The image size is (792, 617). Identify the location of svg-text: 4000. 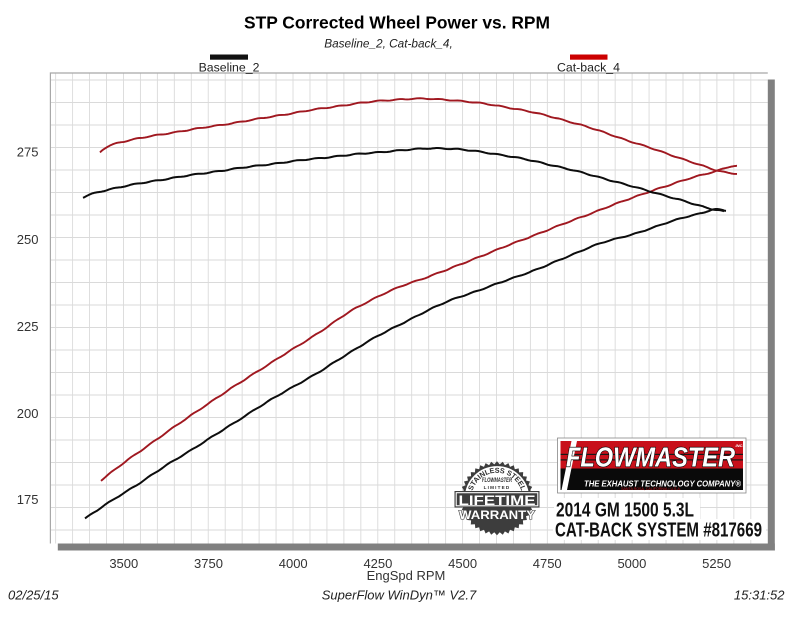
(293, 563).